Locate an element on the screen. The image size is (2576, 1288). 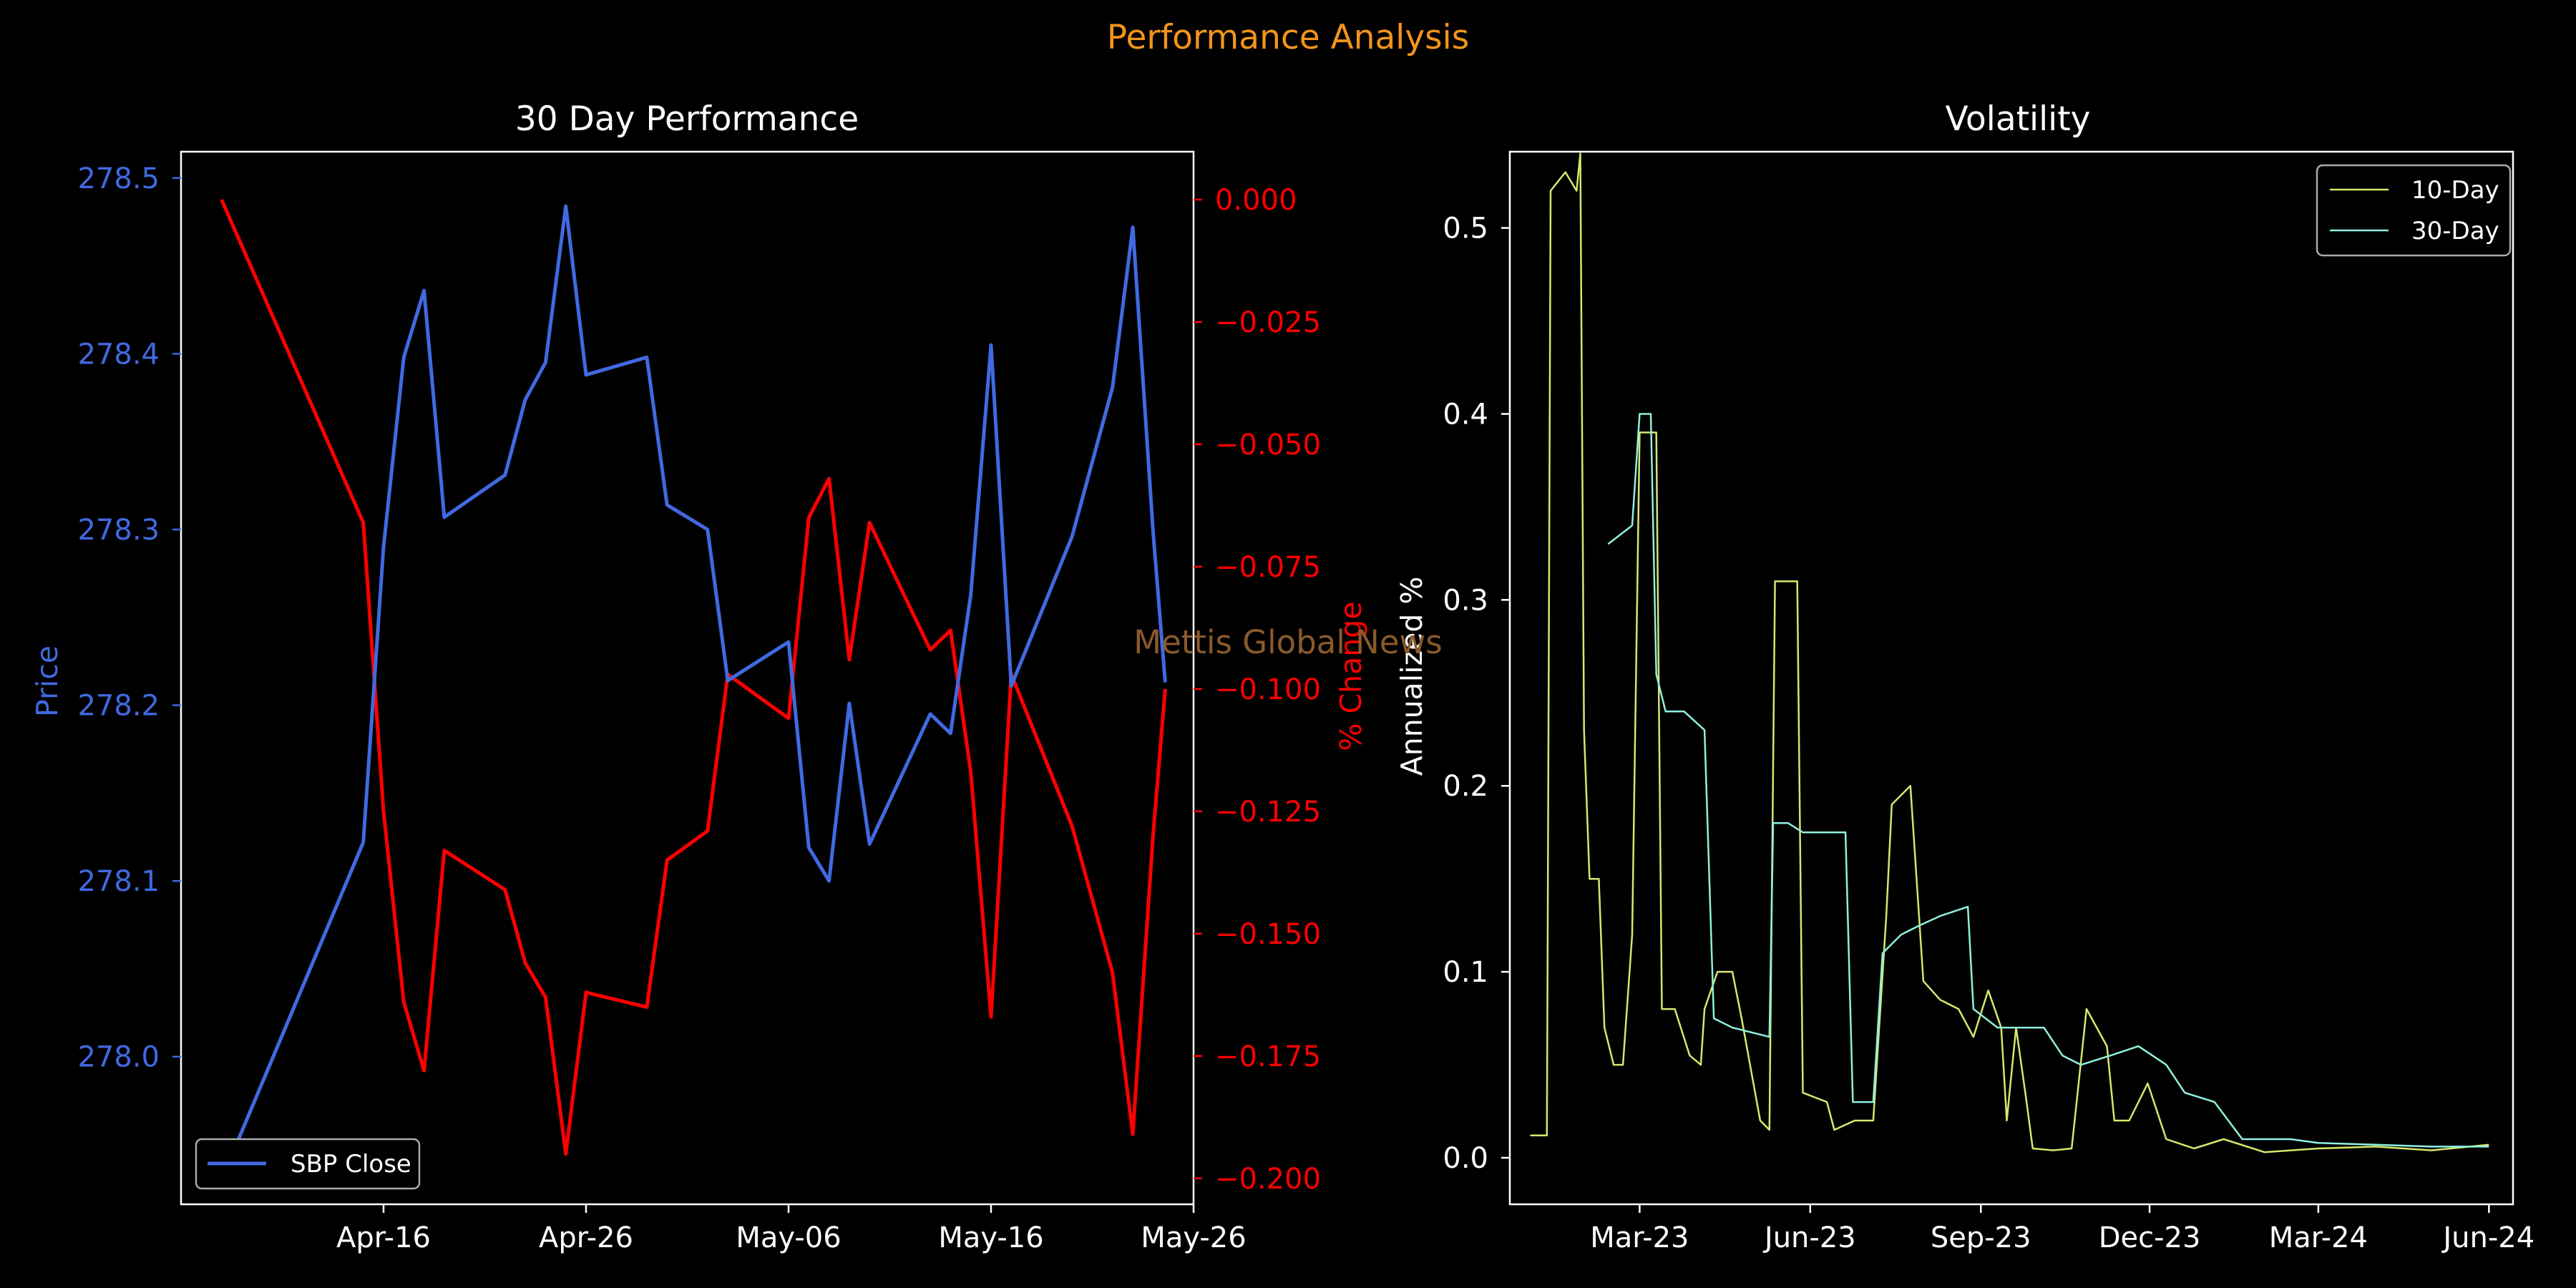
performance-chart-title: 30 Day Performance is located at coordinates (687, 119).